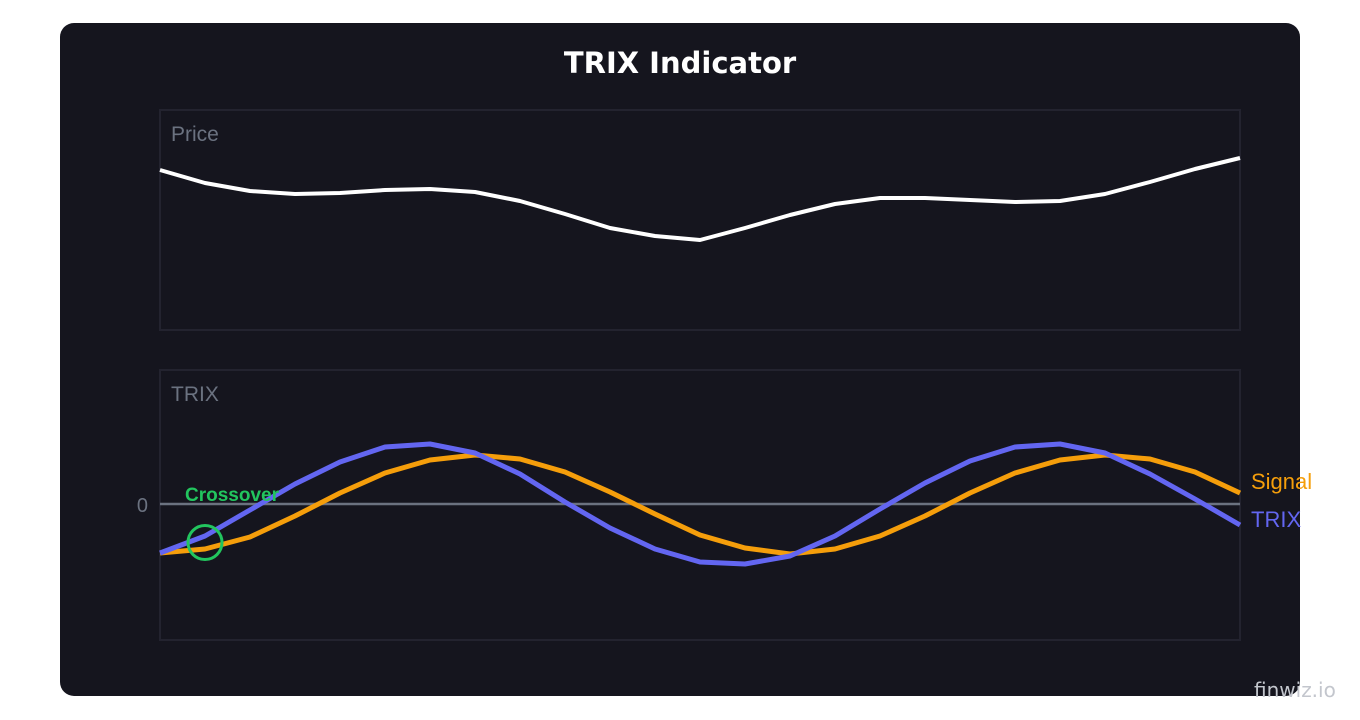 The image size is (1360, 720). What do you see at coordinates (195, 134) in the screenshot?
I see `panel-label: Price` at bounding box center [195, 134].